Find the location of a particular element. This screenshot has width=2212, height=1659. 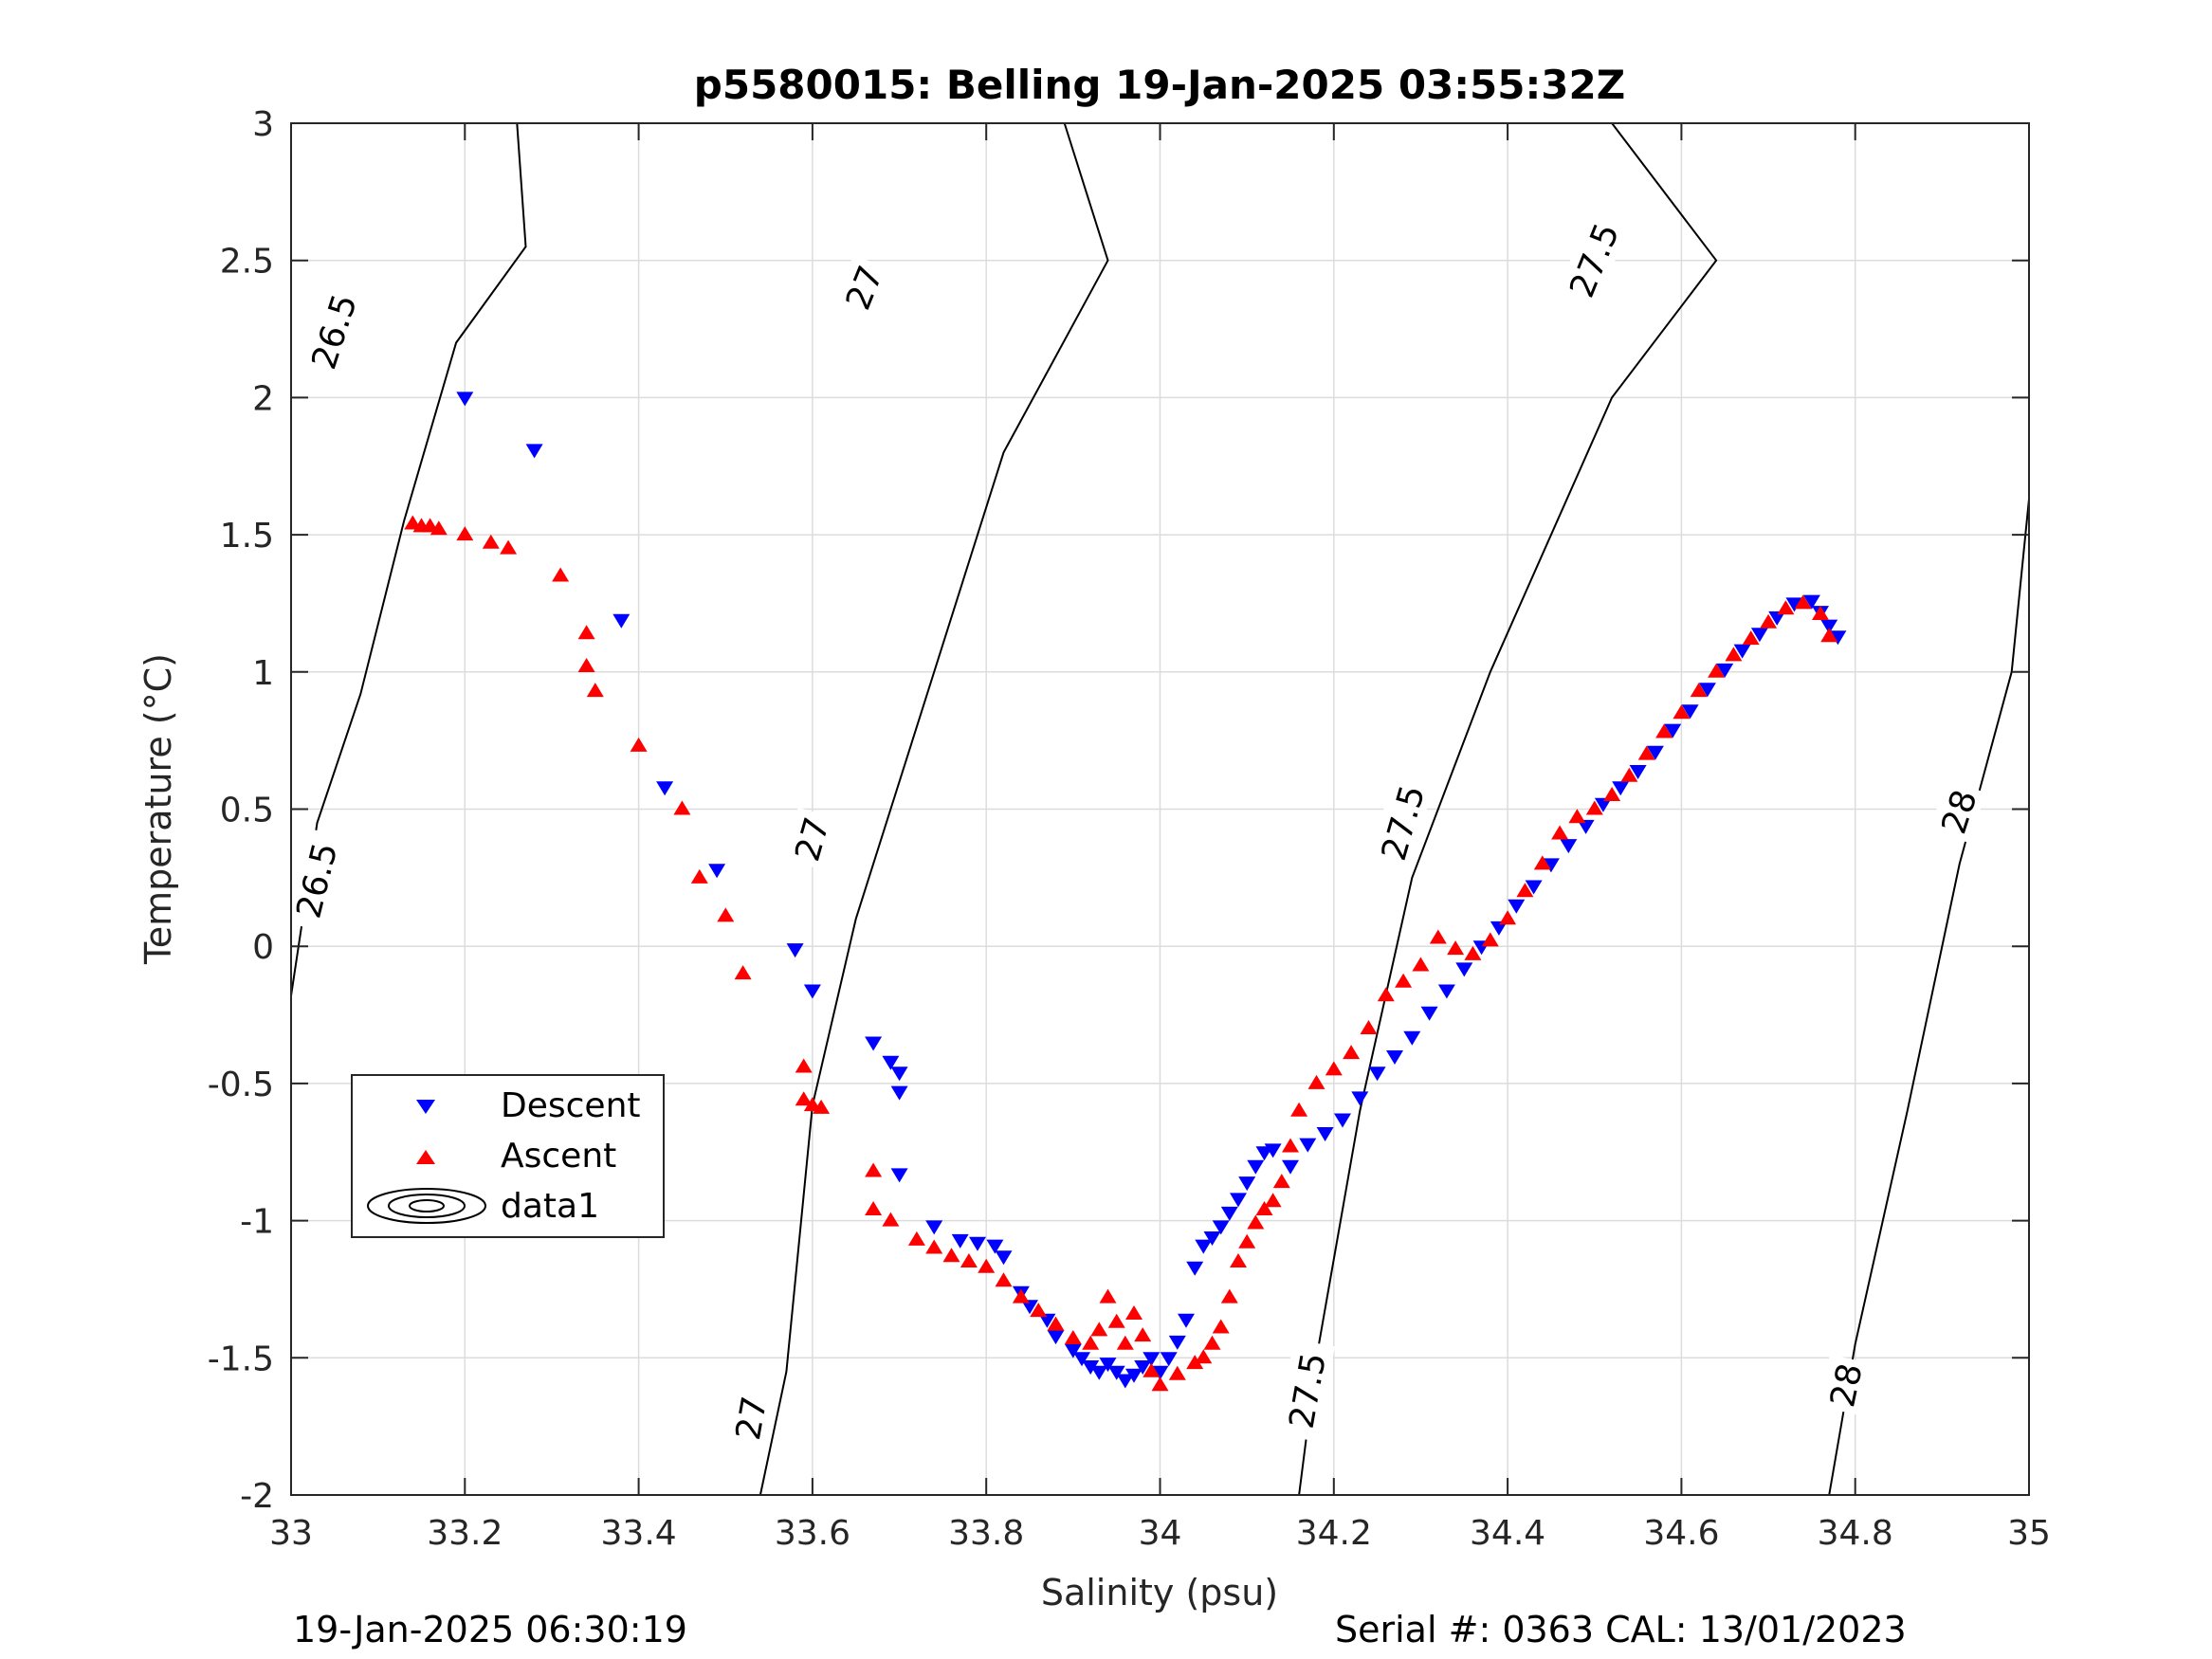

y-tick-label: 1.5 is located at coordinates (247, 536).